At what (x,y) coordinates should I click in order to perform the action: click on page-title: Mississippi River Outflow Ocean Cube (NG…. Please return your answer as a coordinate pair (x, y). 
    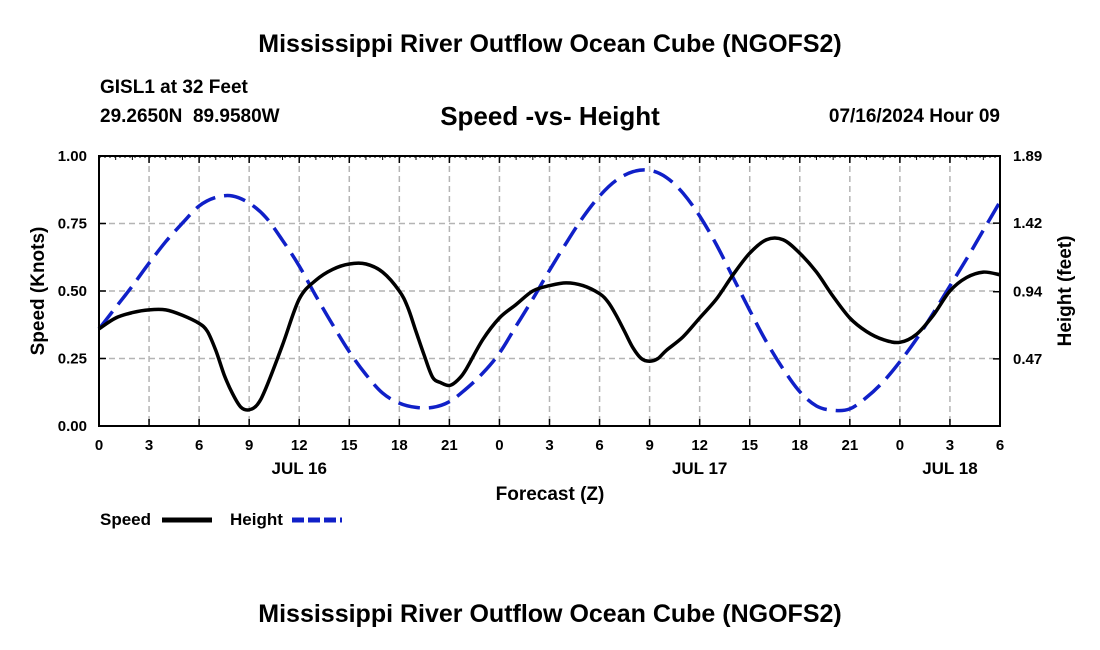
    Looking at the image, I should click on (550, 44).